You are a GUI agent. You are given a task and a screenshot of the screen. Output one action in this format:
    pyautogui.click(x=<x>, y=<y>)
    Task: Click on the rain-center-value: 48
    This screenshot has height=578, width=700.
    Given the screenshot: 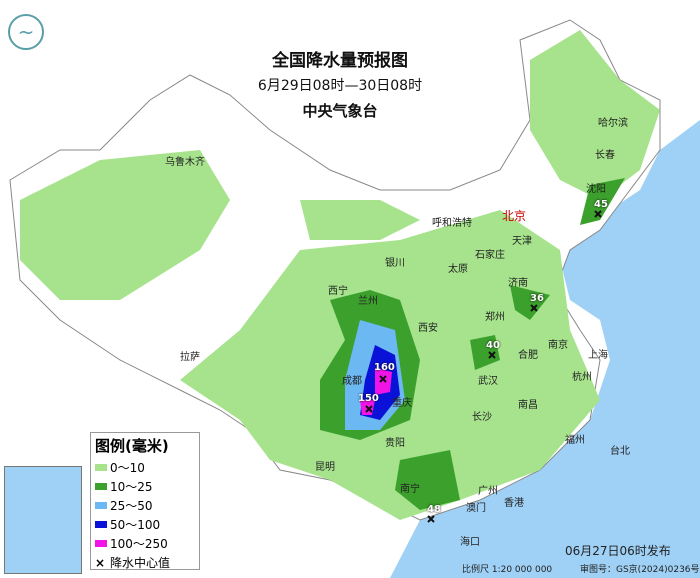 What is the action you would take?
    pyautogui.click(x=434, y=509)
    